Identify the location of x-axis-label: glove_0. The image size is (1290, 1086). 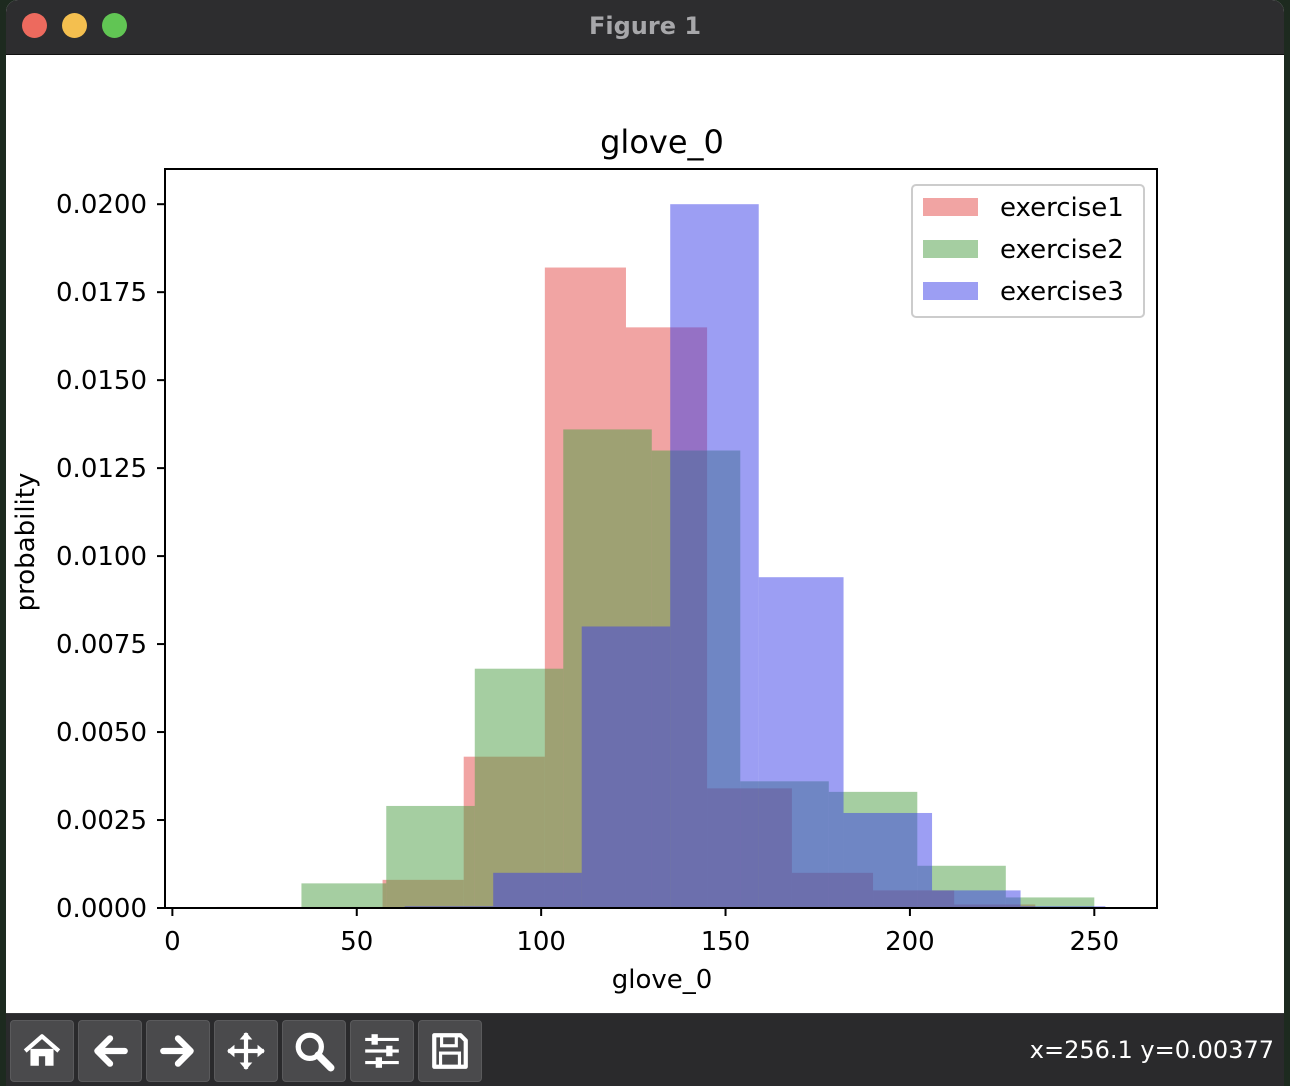
(662, 980).